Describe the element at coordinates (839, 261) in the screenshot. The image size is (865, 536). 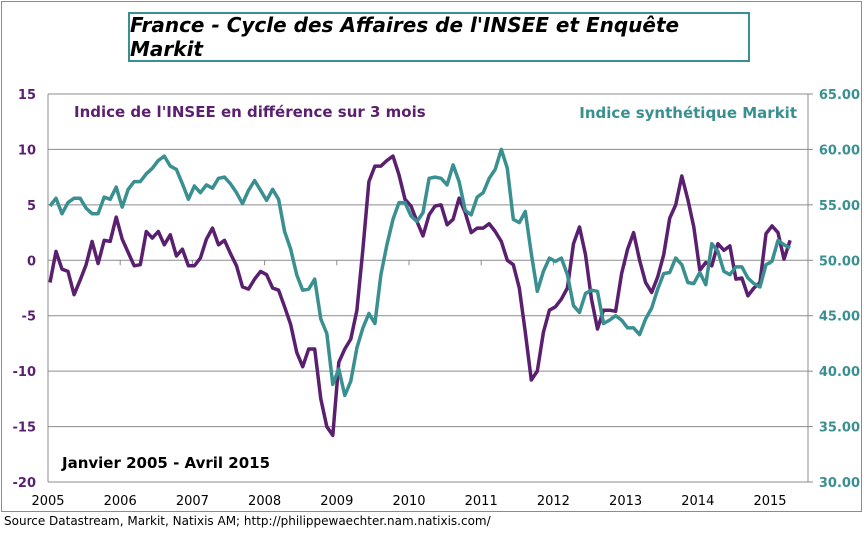
I see `y-right-tick-label: 50.00` at that location.